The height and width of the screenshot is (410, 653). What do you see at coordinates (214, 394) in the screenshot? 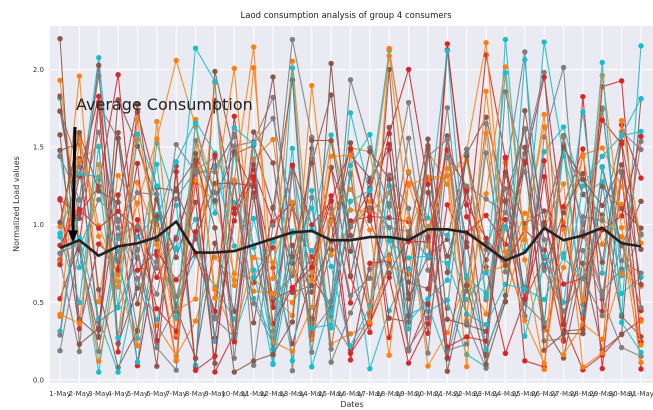
I see `x-tick-label: 9-May` at bounding box center [214, 394].